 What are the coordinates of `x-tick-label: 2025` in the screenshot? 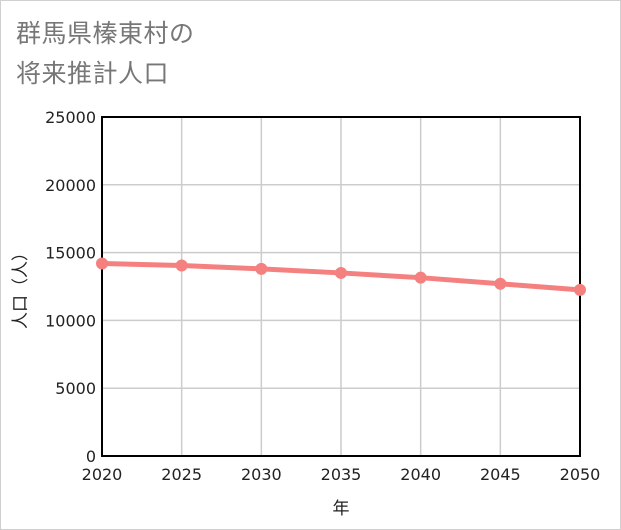 It's located at (181, 474).